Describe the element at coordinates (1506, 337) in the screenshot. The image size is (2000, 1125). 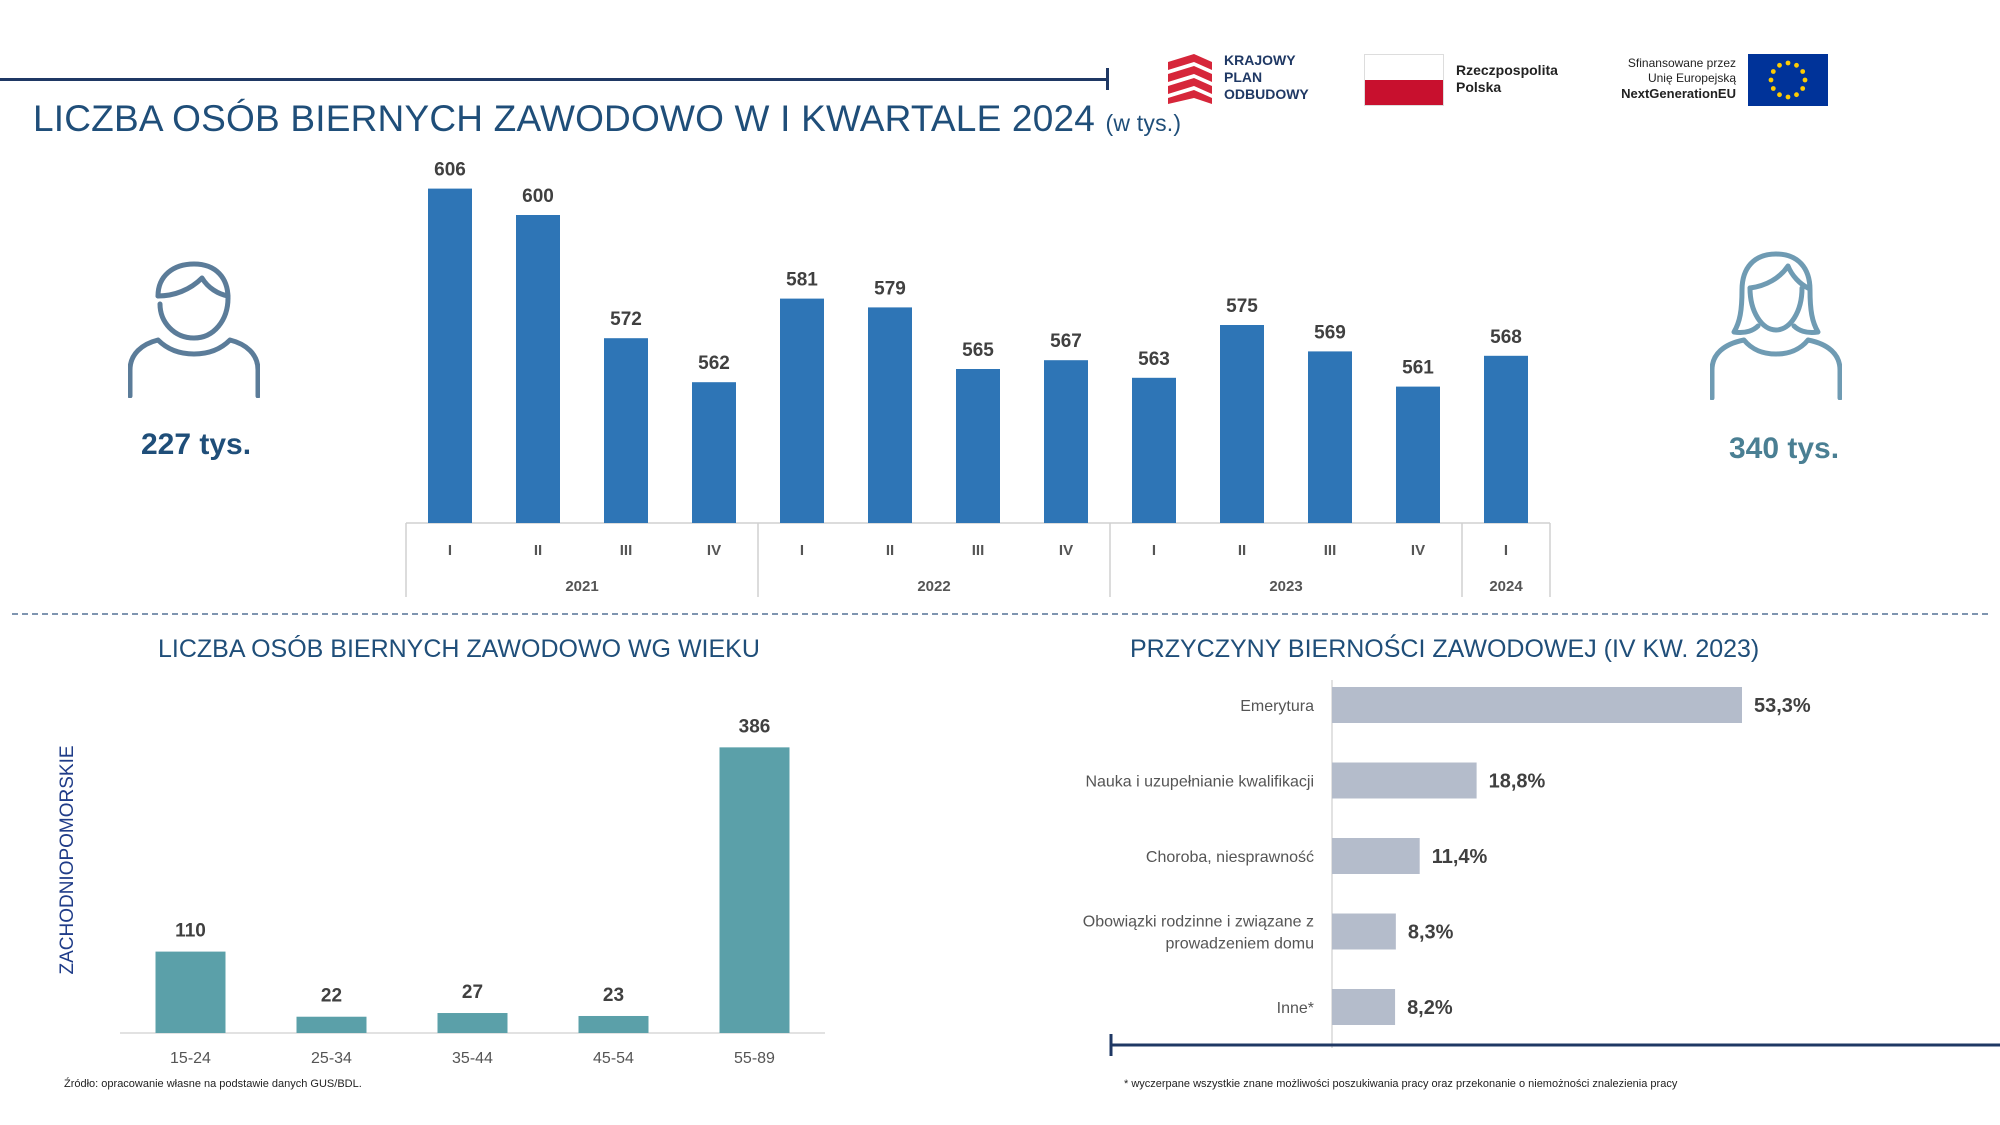
I see `data-label: 568` at that location.